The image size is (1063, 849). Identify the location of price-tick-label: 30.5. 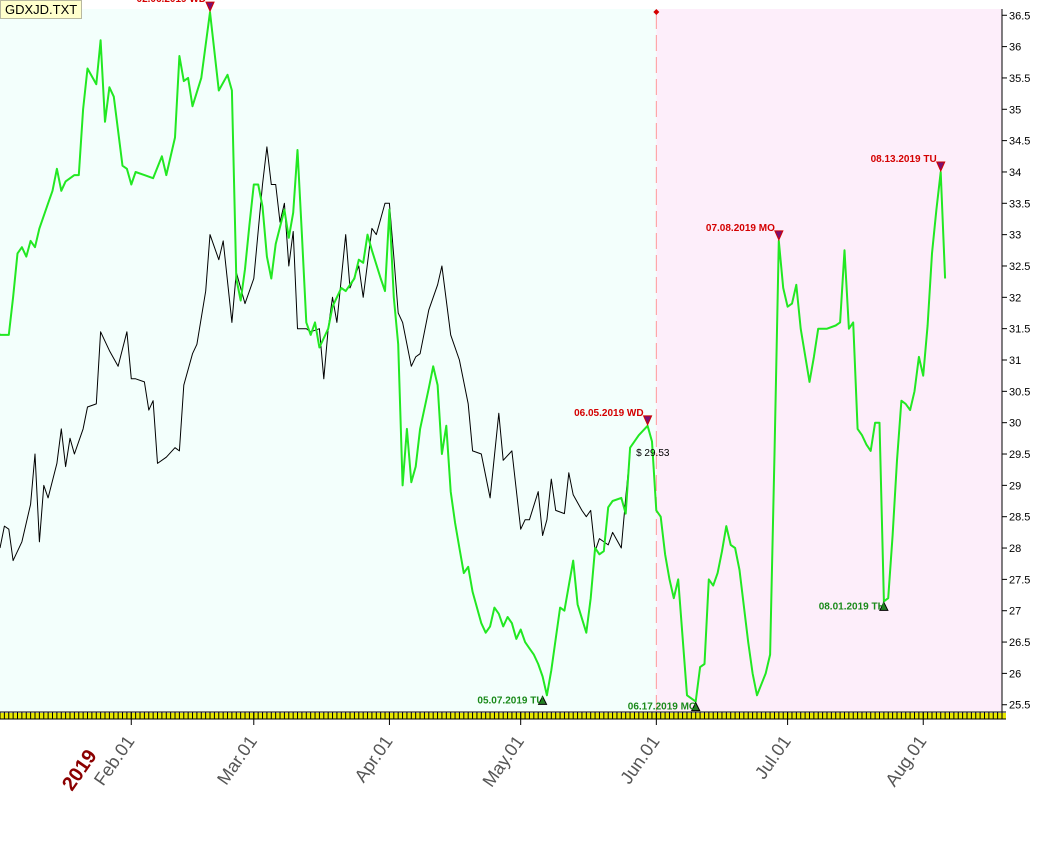
(1019, 392).